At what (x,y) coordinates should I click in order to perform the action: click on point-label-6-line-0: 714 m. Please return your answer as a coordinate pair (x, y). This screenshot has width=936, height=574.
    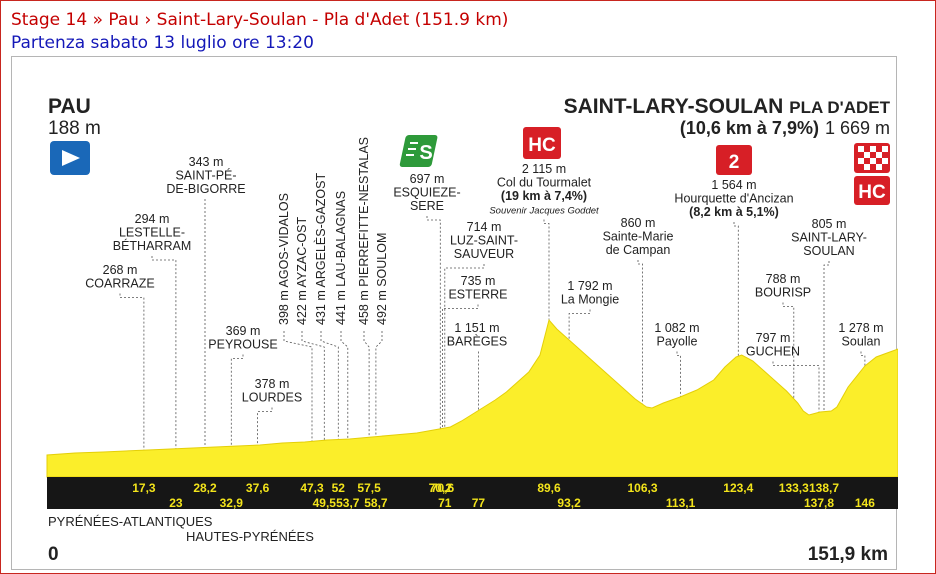
    Looking at the image, I should click on (484, 227).